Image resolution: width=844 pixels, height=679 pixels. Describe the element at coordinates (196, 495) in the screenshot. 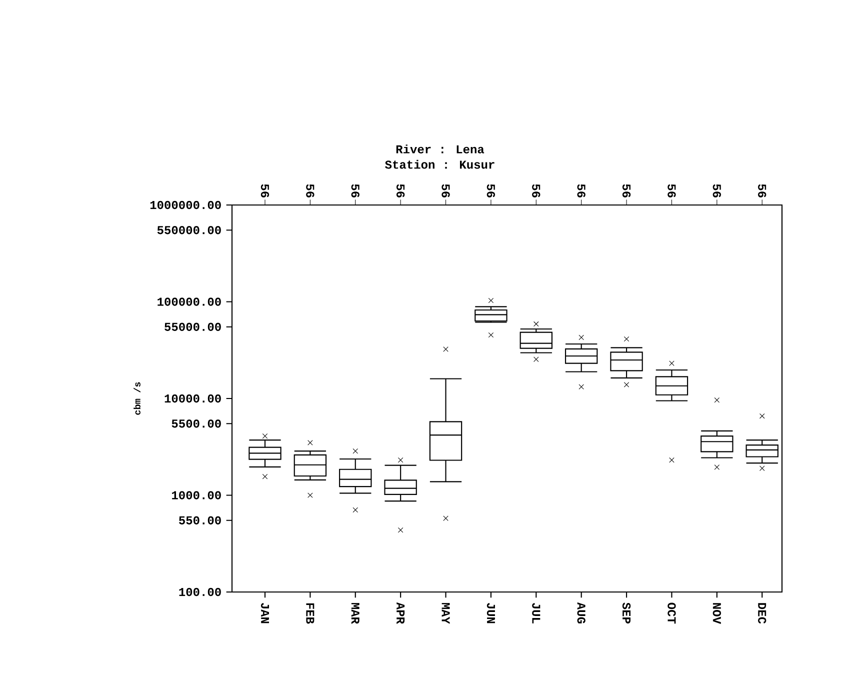

I see `y-tick-label: 1000.00` at that location.